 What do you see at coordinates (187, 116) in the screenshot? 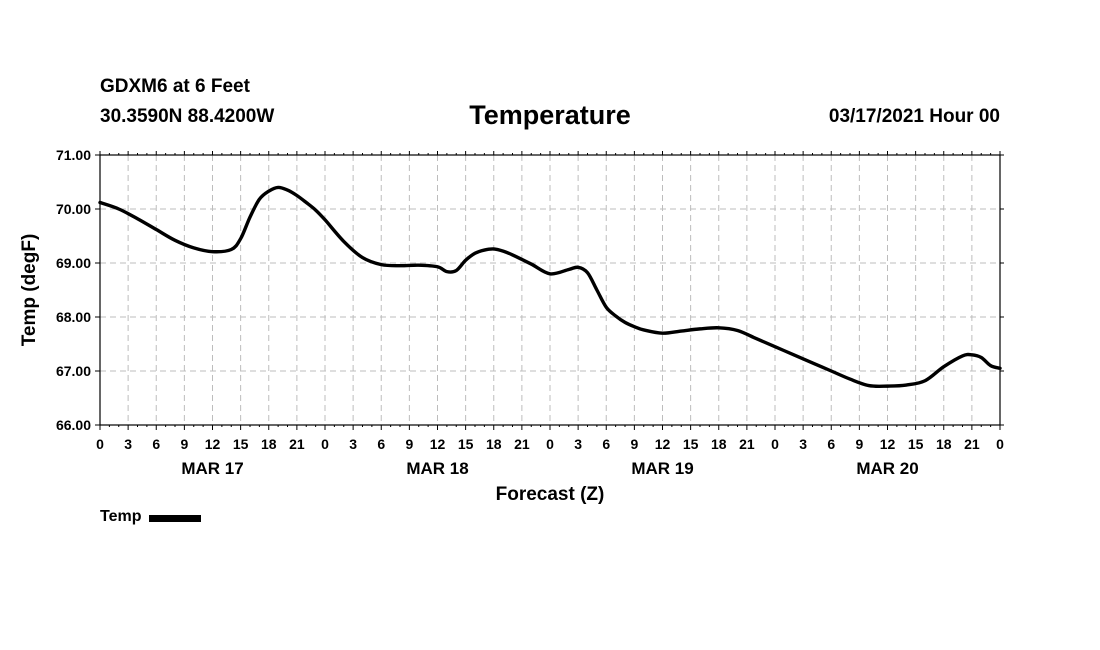
I see `coordinates-label: 30.3590N 88.4200W` at bounding box center [187, 116].